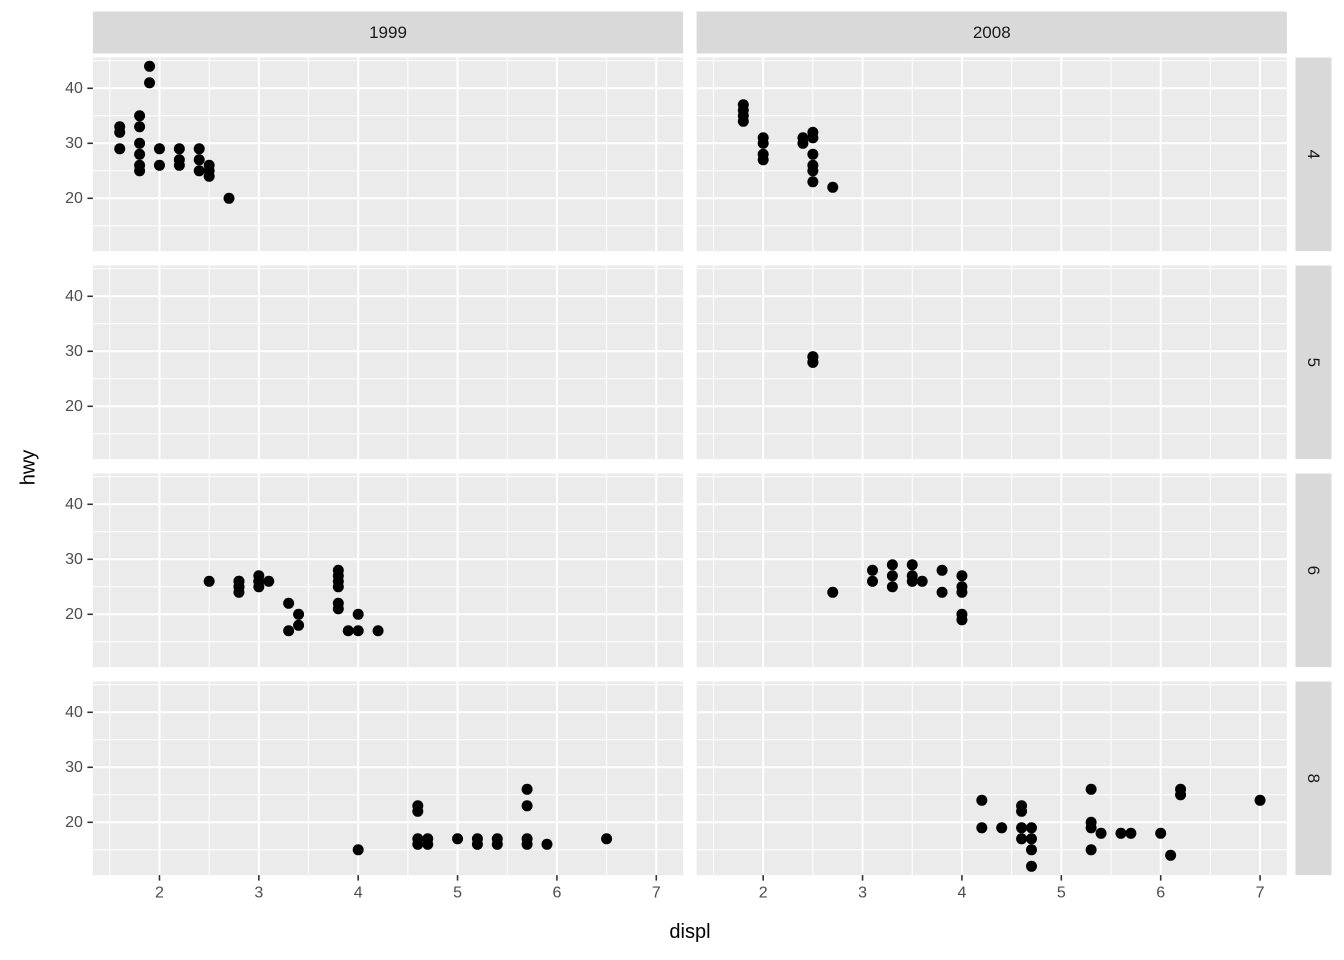 The height and width of the screenshot is (960, 1344). I want to click on facet-row-label: 6, so click(1313, 570).